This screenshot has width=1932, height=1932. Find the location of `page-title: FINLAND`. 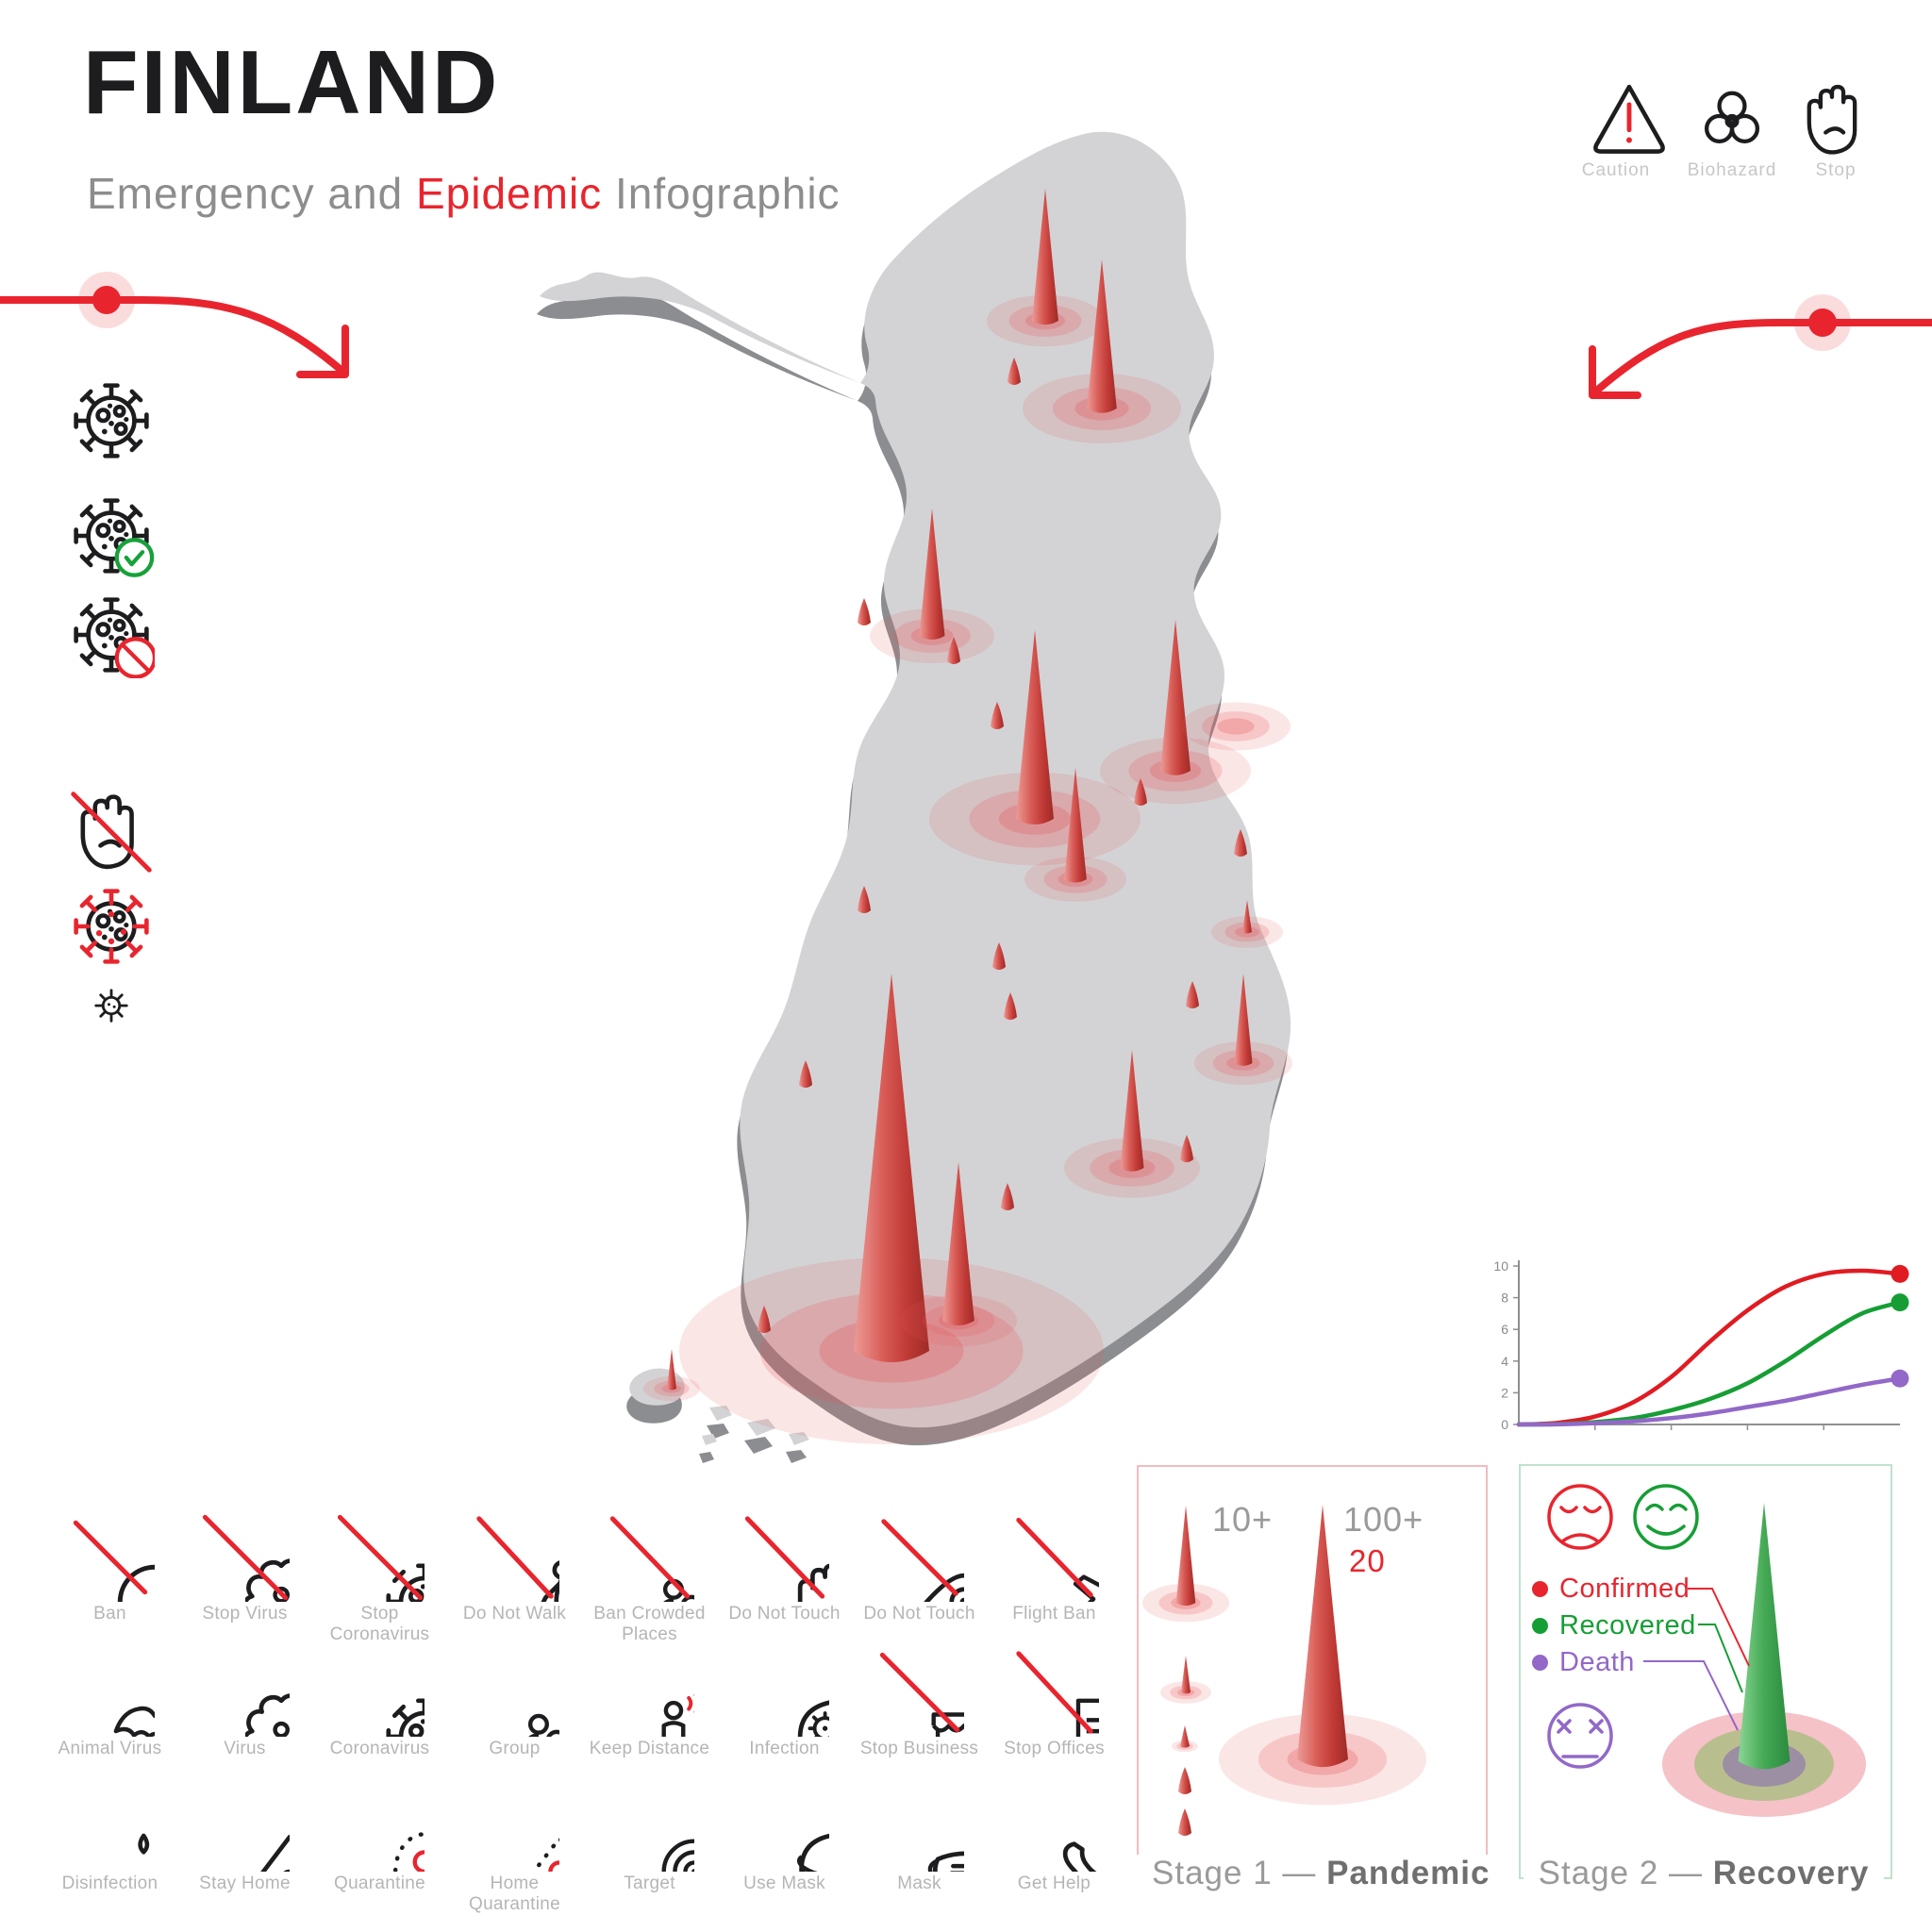

page-title: FINLAND is located at coordinates (292, 83).